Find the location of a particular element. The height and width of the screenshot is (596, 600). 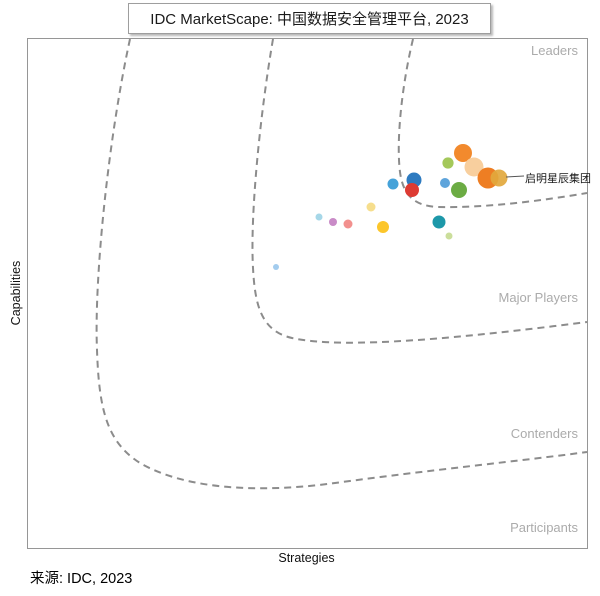

annotation-connector-line is located at coordinates (515, 176).